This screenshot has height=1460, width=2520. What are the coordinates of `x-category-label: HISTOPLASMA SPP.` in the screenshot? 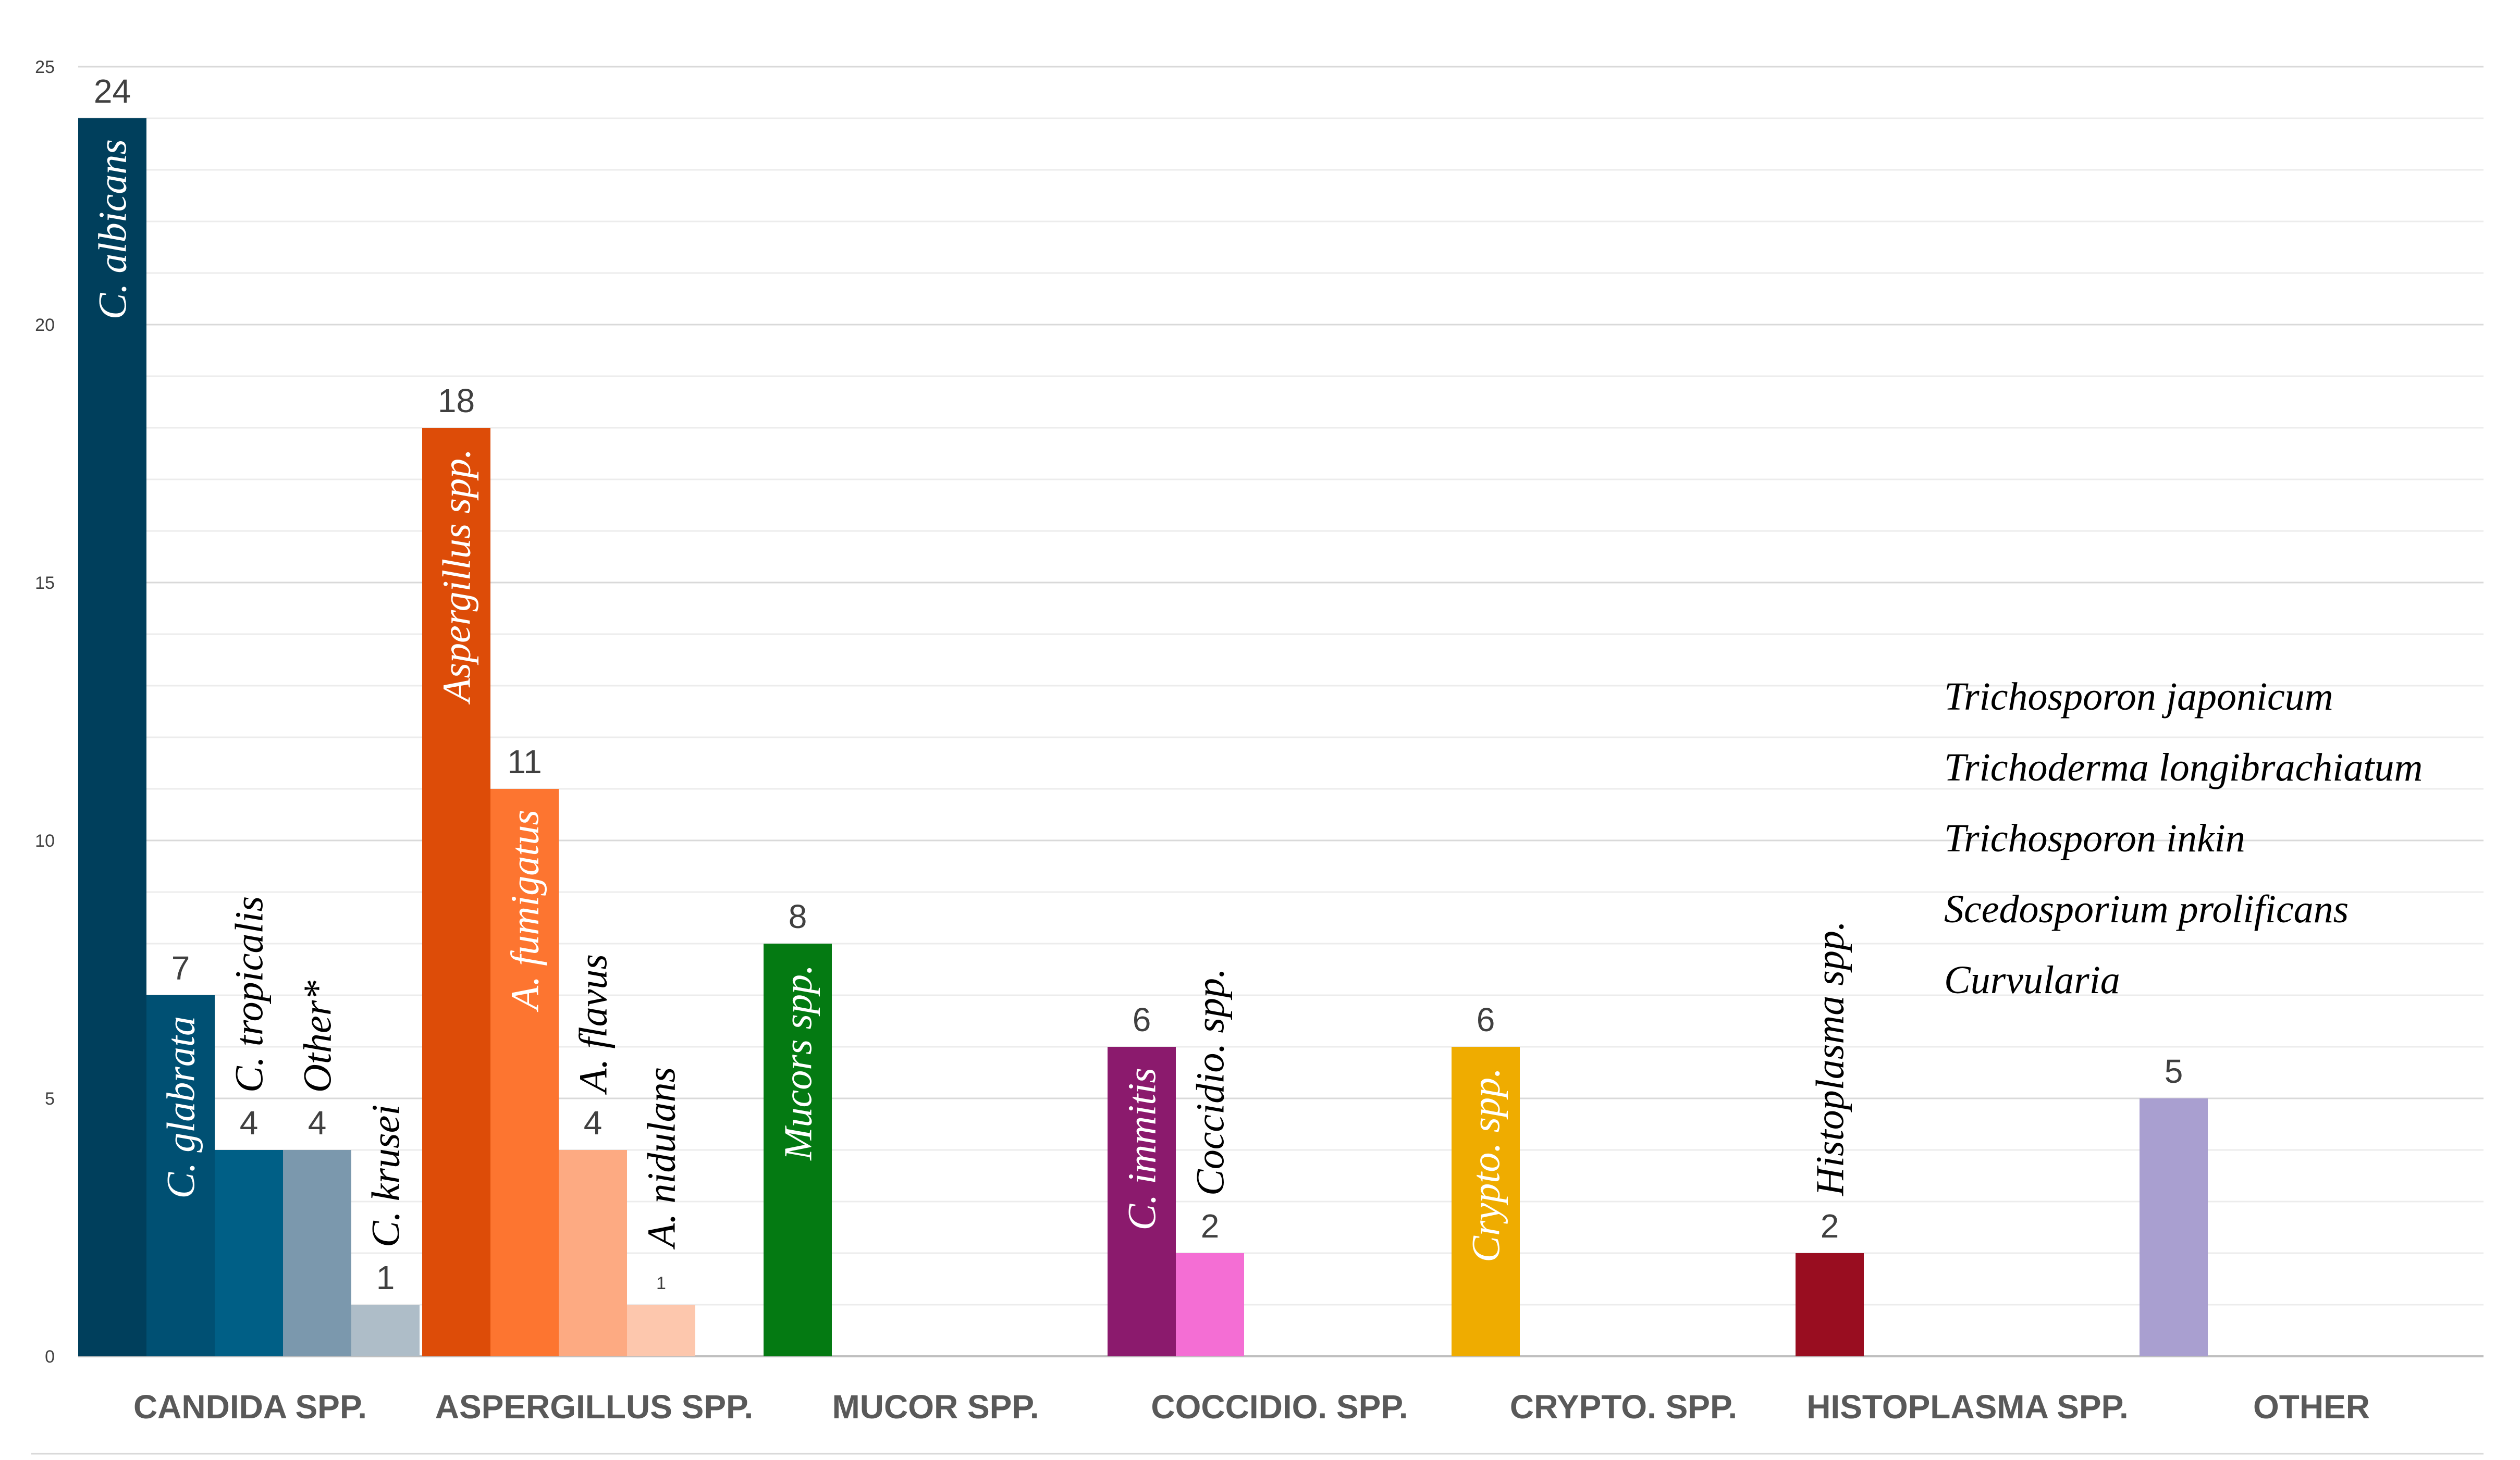 It's located at (1968, 1407).